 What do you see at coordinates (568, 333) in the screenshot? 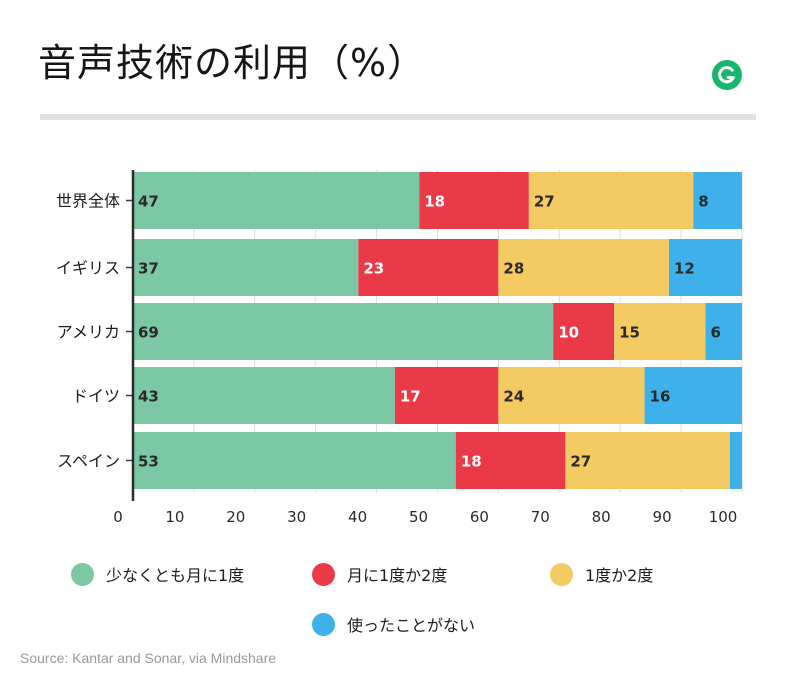
I see `data-label-3-2: 10` at bounding box center [568, 333].